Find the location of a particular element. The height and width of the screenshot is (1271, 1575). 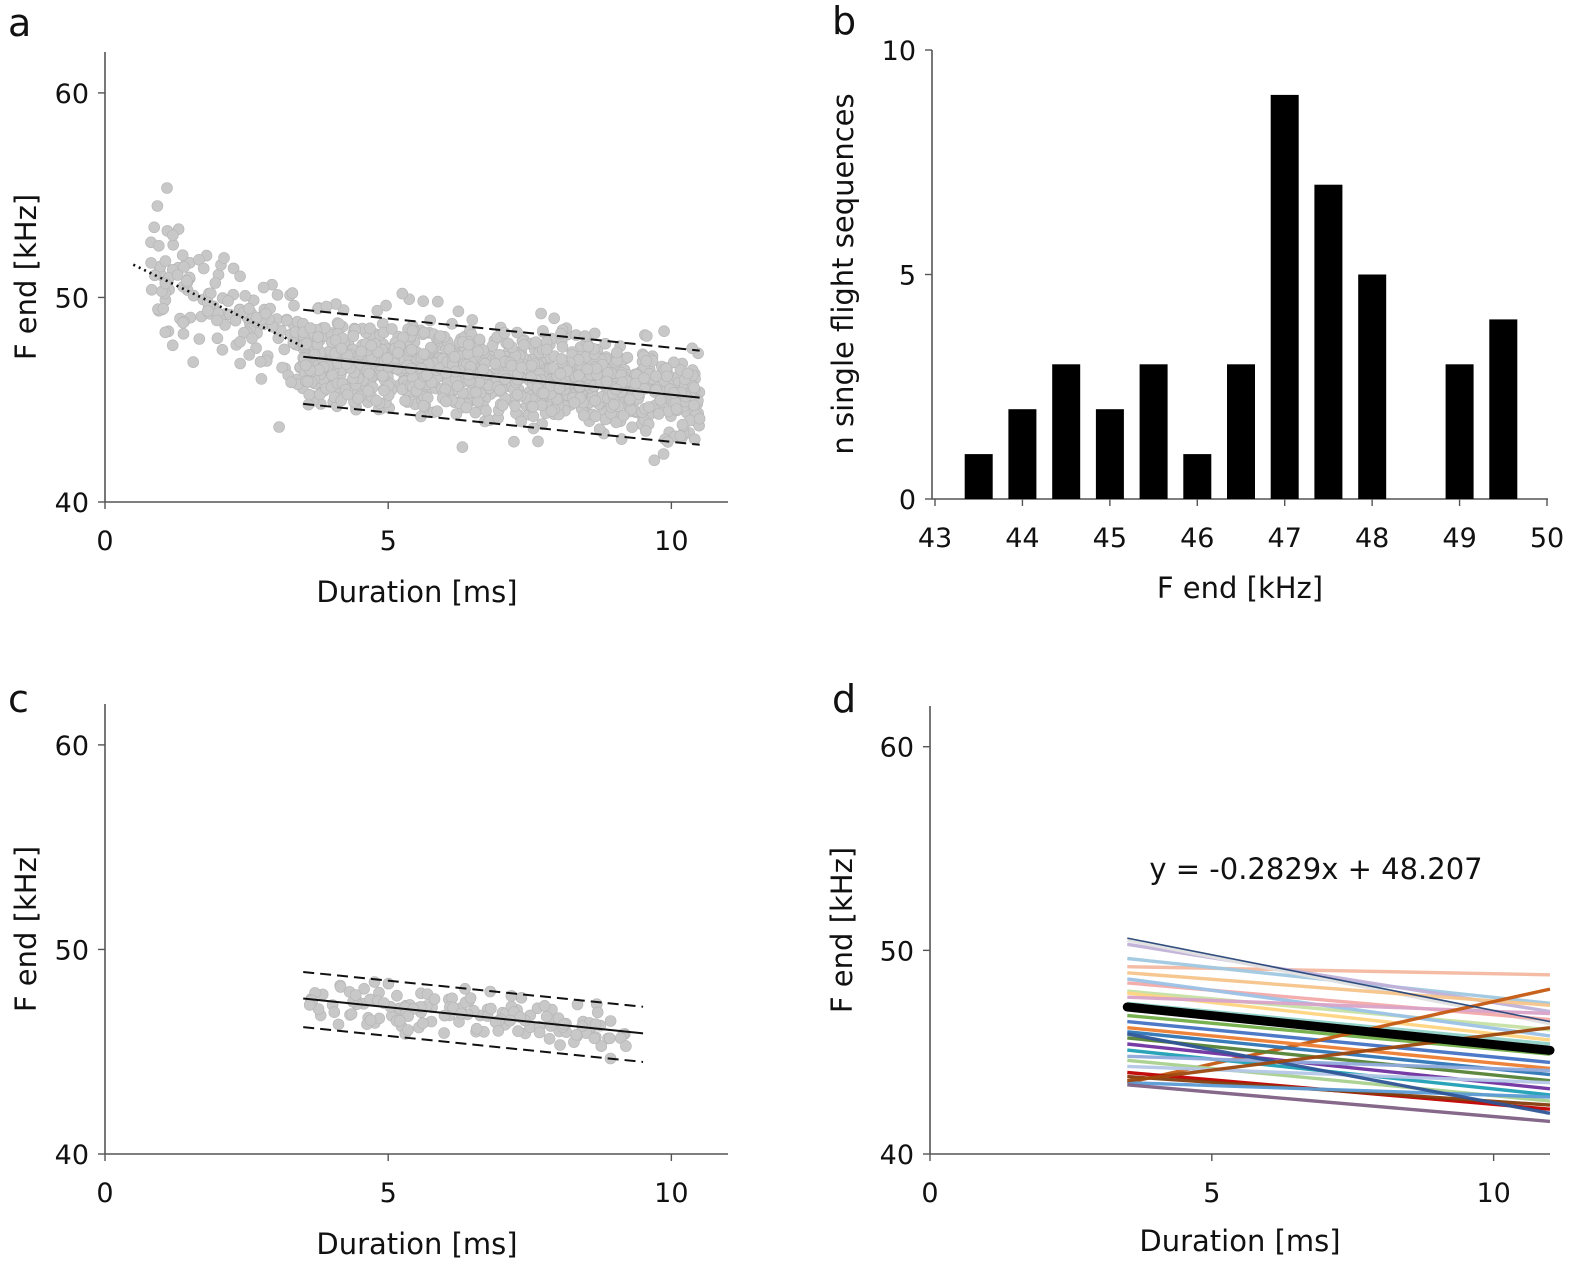

y-tick-label: 5 is located at coordinates (907, 276).